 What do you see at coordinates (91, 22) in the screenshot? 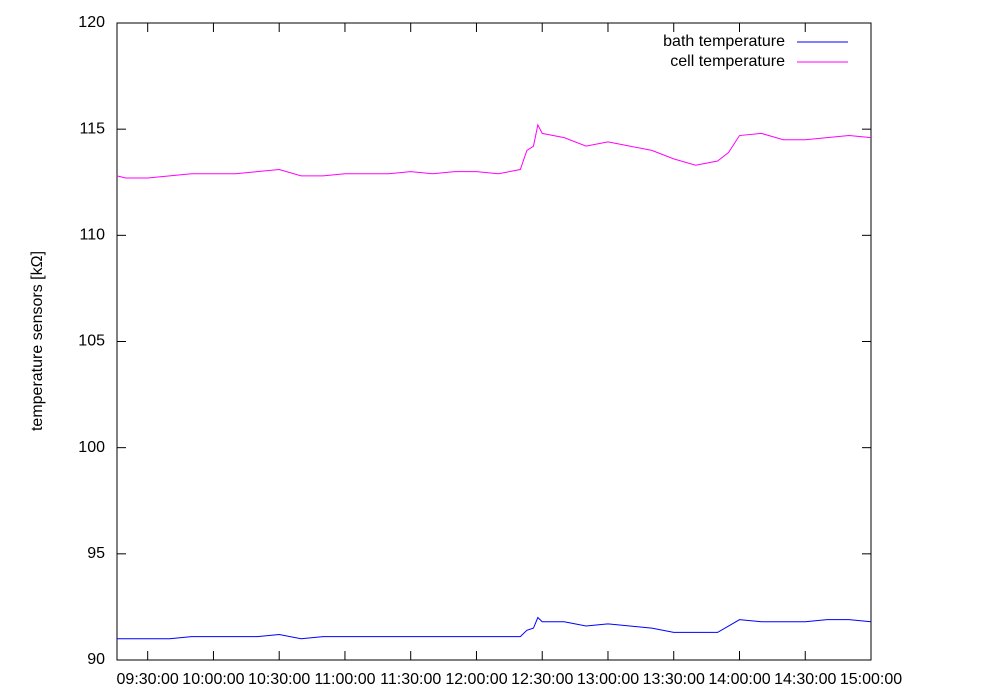
I see `y-tick-label: 120` at bounding box center [91, 22].